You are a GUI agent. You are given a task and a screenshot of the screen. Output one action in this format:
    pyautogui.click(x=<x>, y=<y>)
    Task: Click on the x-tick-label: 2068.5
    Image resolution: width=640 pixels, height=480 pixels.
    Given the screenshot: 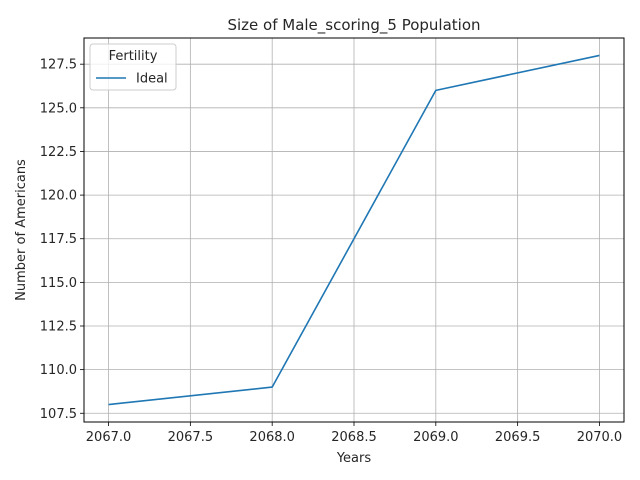 What is the action you would take?
    pyautogui.click(x=354, y=437)
    